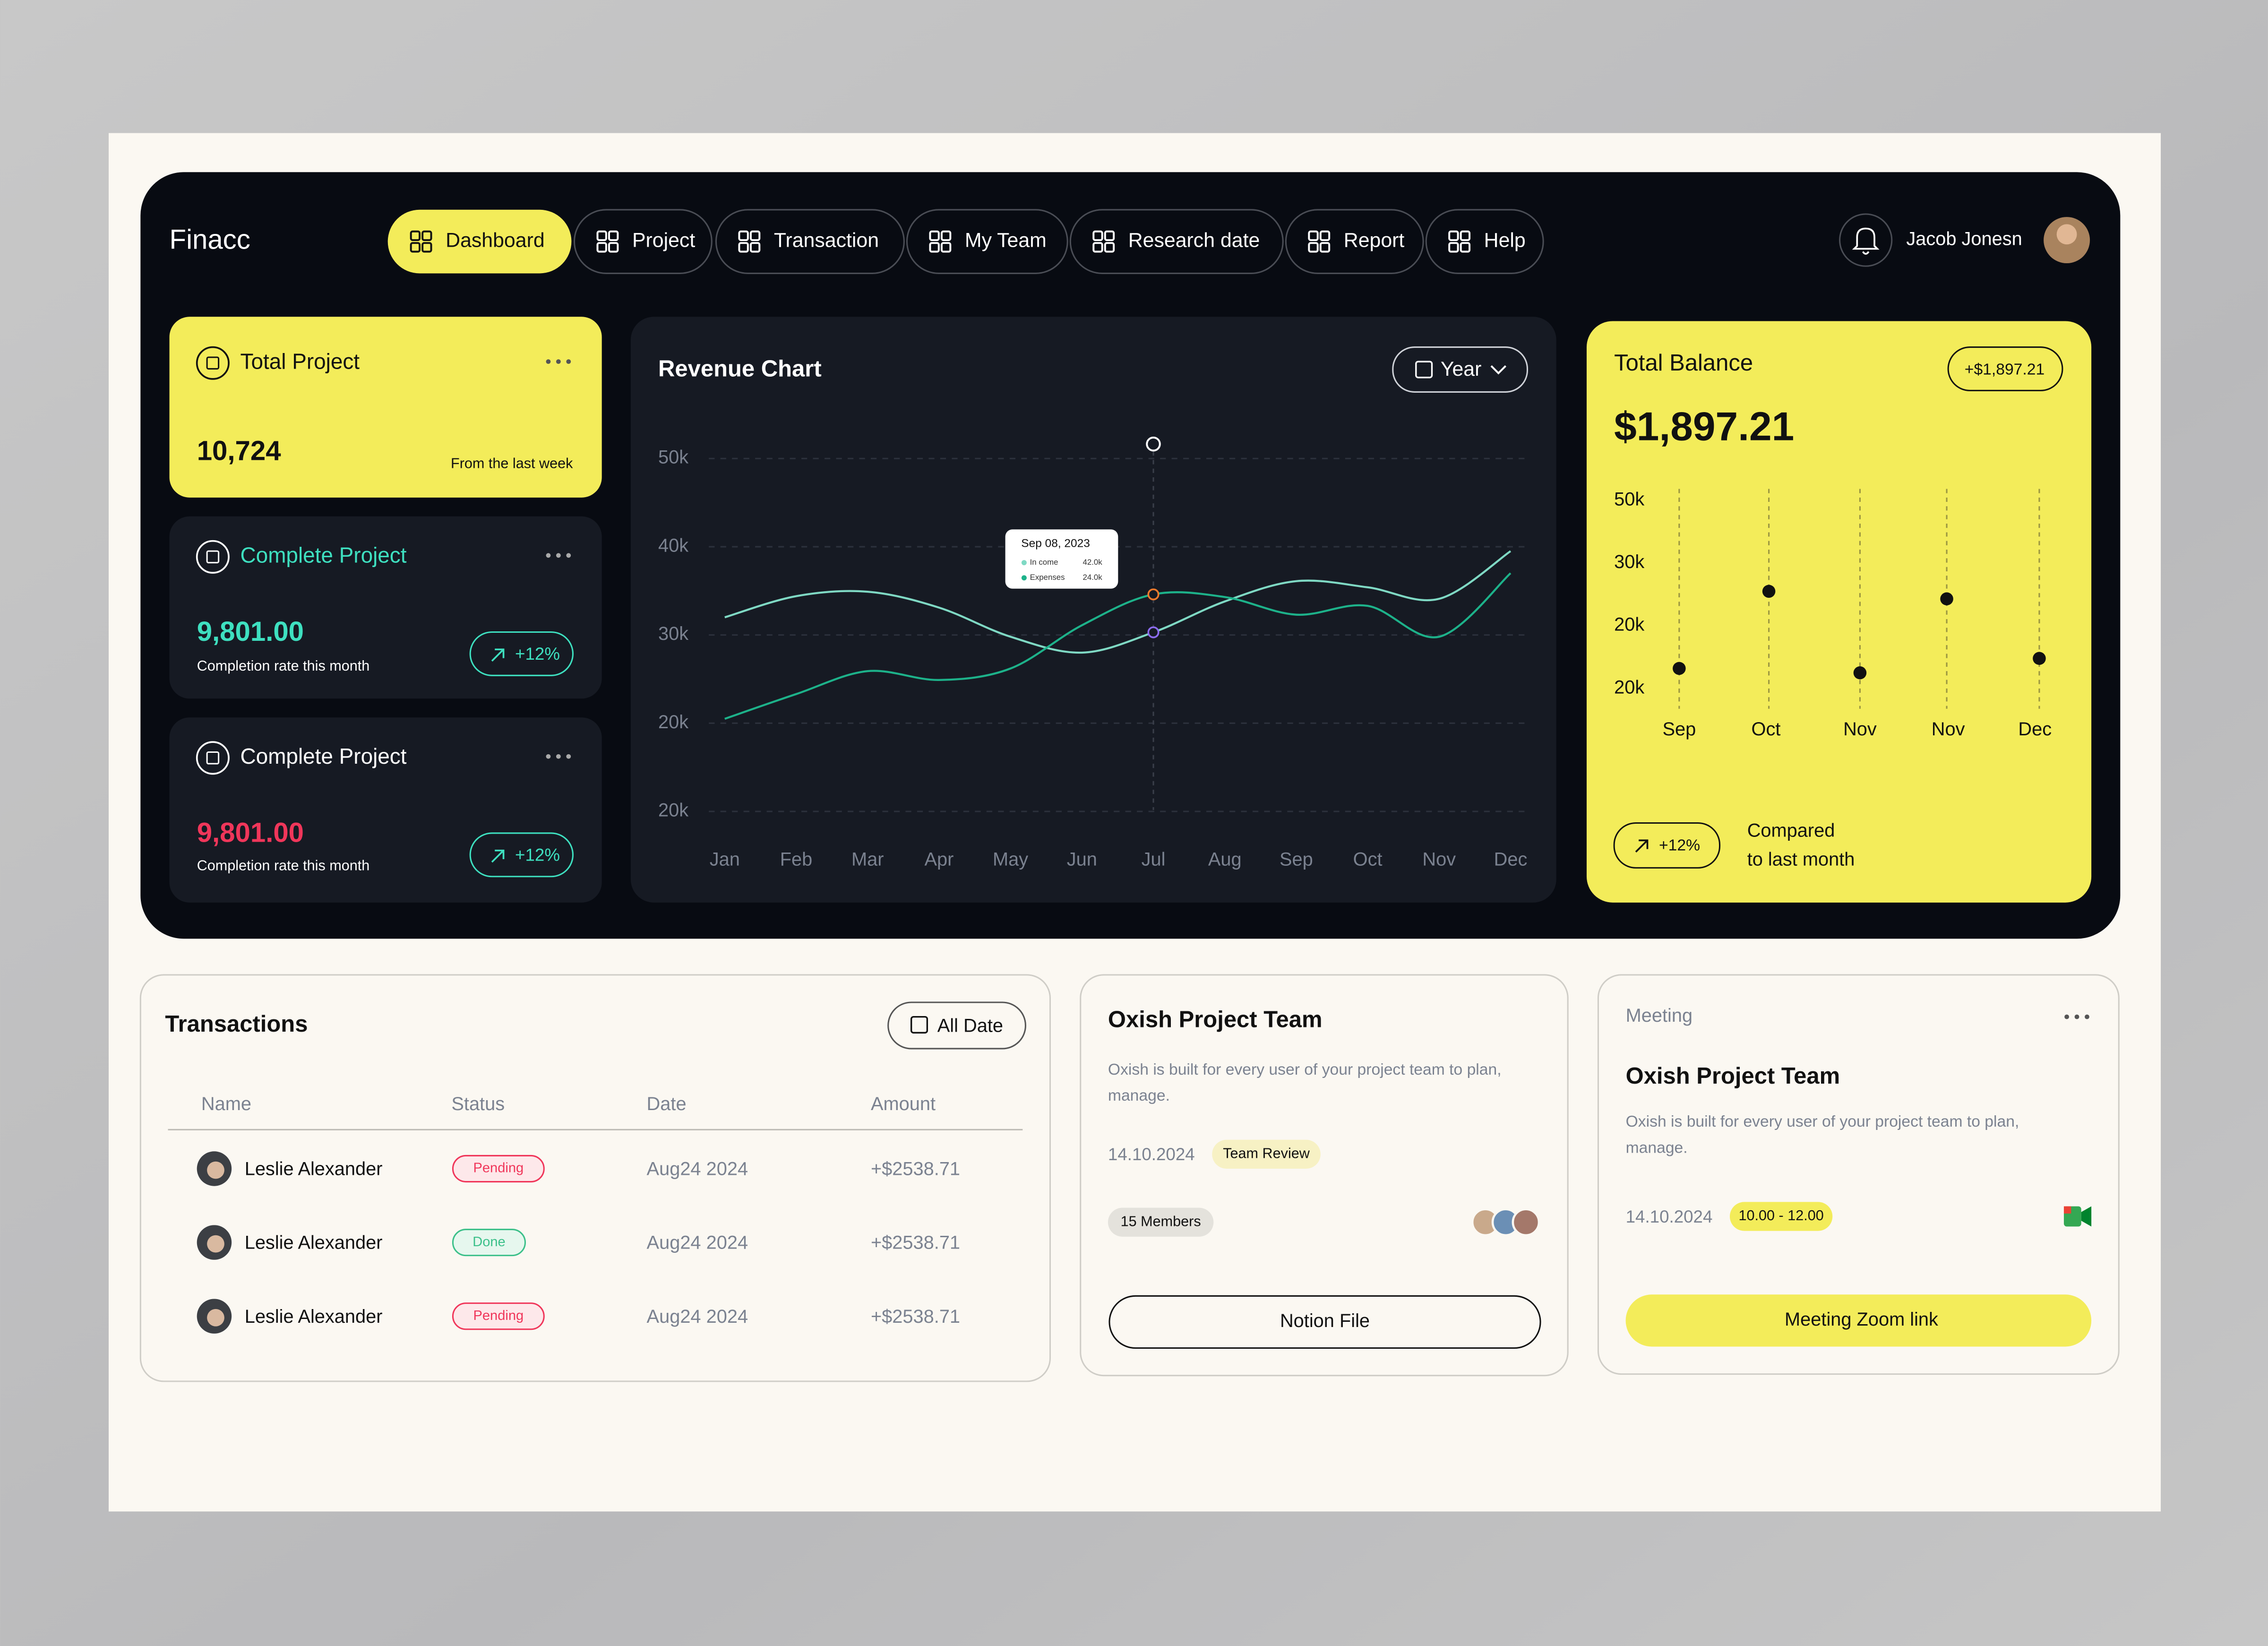 The image size is (2268, 1646). What do you see at coordinates (1511, 859) in the screenshot?
I see `x-axis-label: Dec` at bounding box center [1511, 859].